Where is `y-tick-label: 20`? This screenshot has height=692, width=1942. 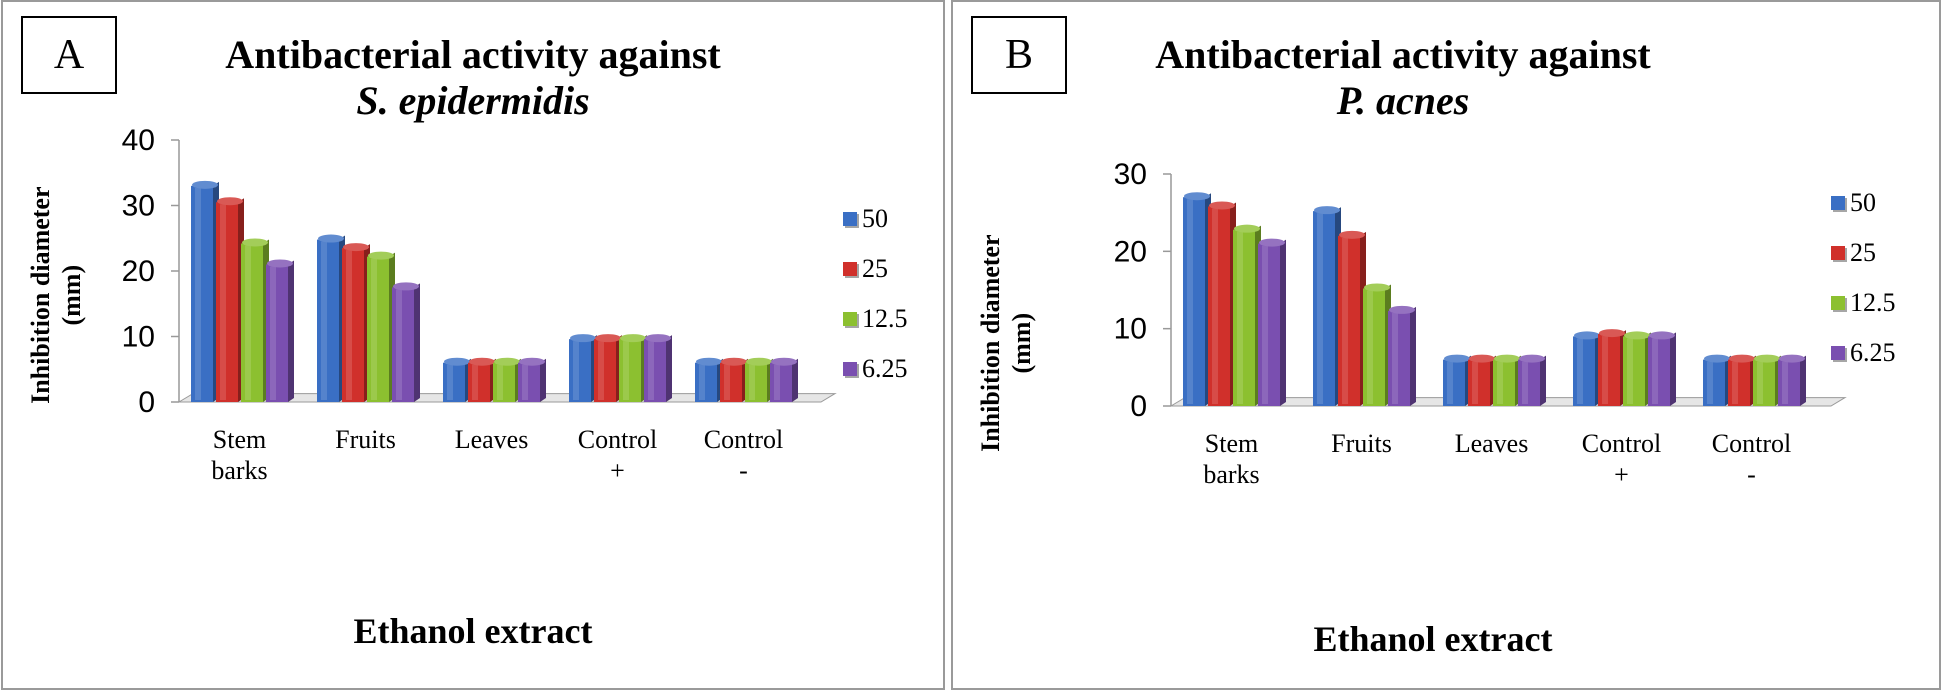
y-tick-label: 20 is located at coordinates (138, 271).